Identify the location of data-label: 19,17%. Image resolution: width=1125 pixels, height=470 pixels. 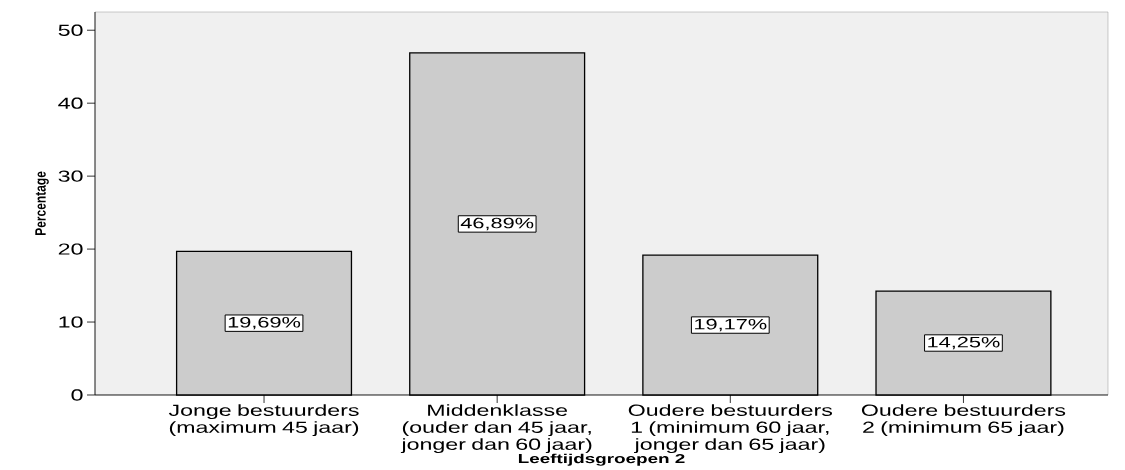
(731, 325).